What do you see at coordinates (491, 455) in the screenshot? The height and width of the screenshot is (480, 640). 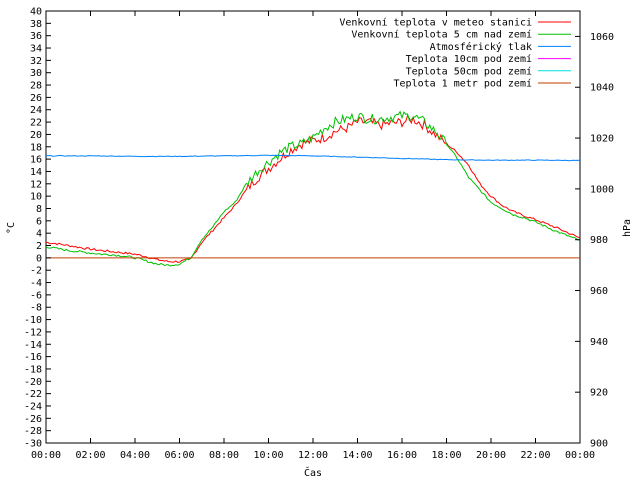 I see `x-tick-label: 20:00` at bounding box center [491, 455].